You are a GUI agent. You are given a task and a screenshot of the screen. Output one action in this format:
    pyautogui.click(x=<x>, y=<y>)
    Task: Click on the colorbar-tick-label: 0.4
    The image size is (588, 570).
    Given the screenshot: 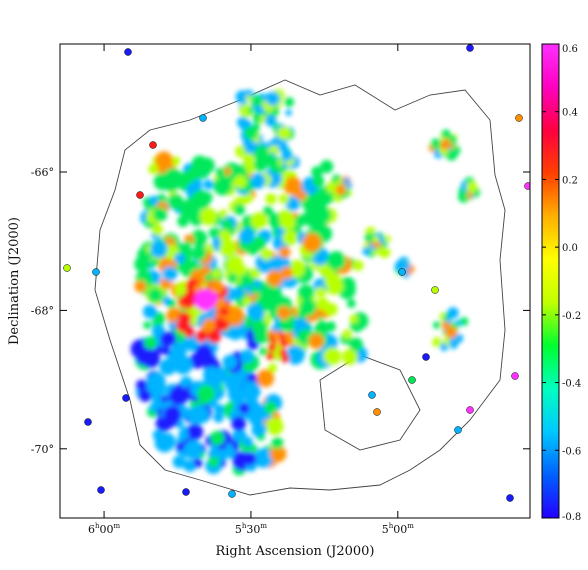 What is the action you would take?
    pyautogui.click(x=570, y=113)
    